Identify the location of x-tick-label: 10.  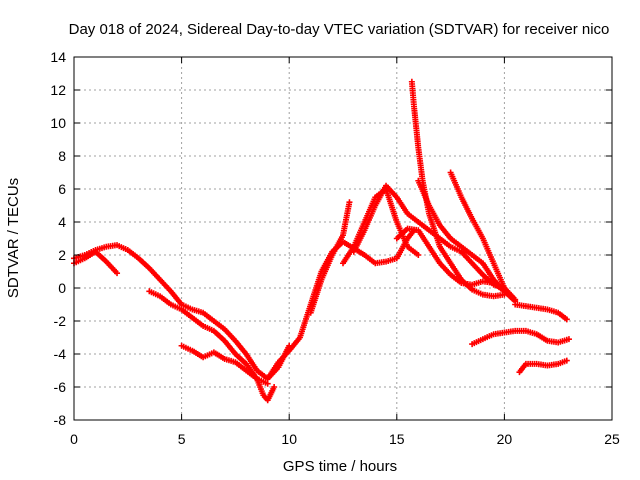
(289, 439).